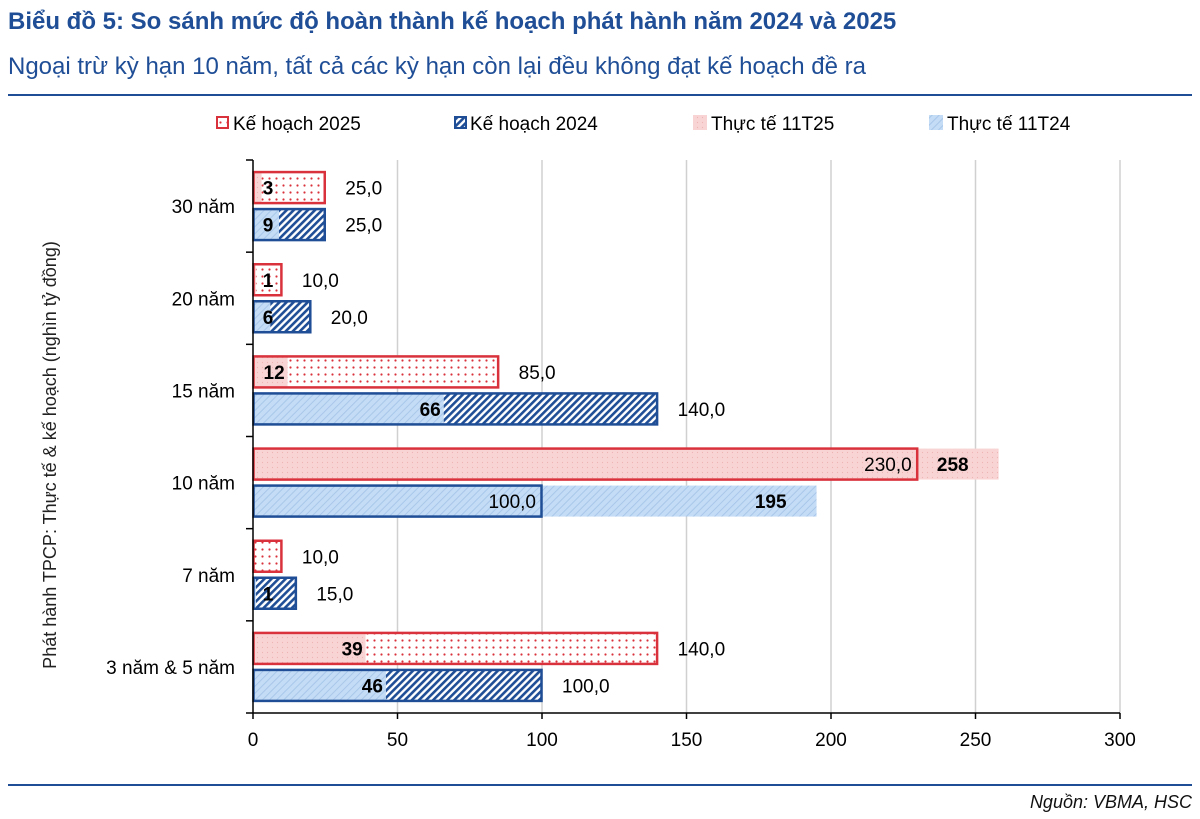  I want to click on legend-swatch-plan-2025, so click(222, 122).